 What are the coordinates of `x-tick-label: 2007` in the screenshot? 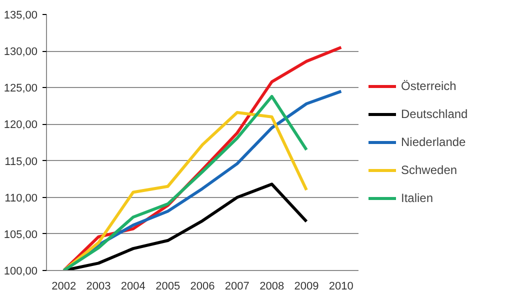 It's located at (237, 286).